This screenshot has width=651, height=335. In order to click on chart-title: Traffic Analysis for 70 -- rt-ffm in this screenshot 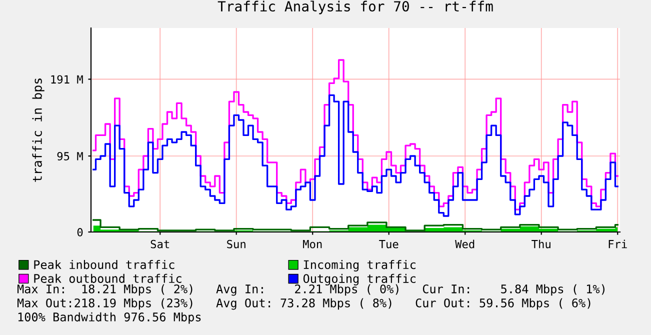, I will do `click(355, 7)`.